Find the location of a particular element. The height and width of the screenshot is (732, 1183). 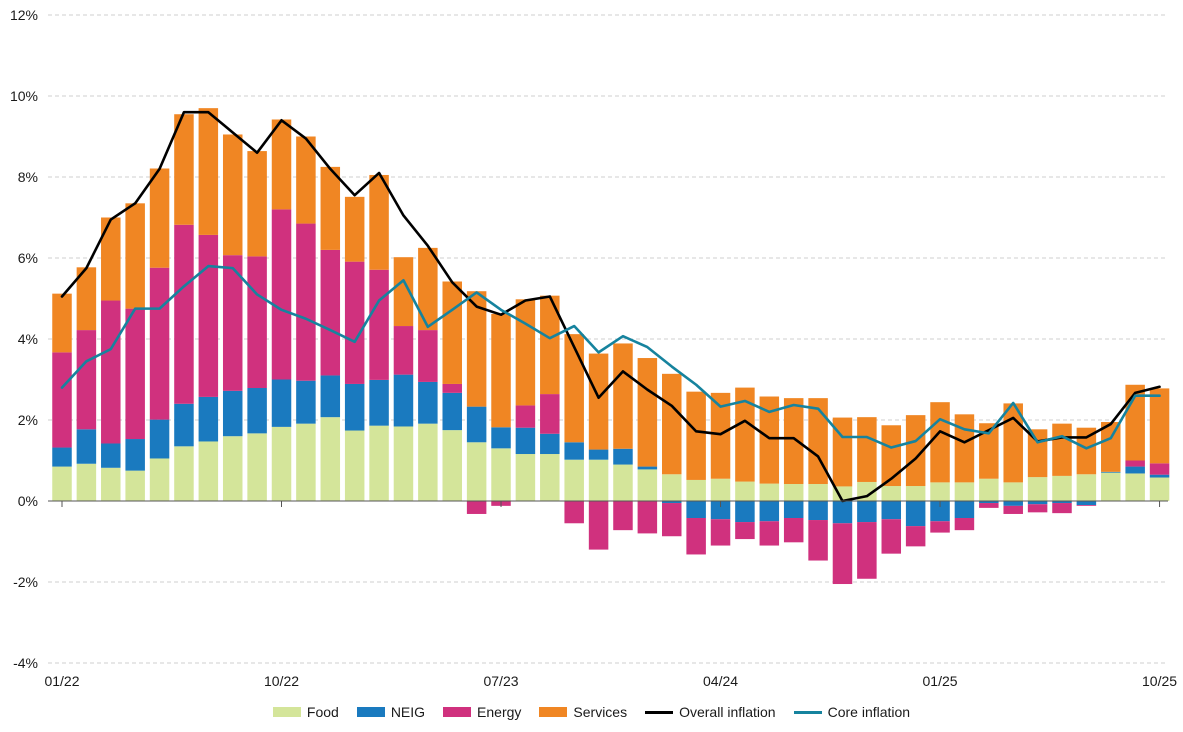

x-tick-label: 04/24 is located at coordinates (720, 681).